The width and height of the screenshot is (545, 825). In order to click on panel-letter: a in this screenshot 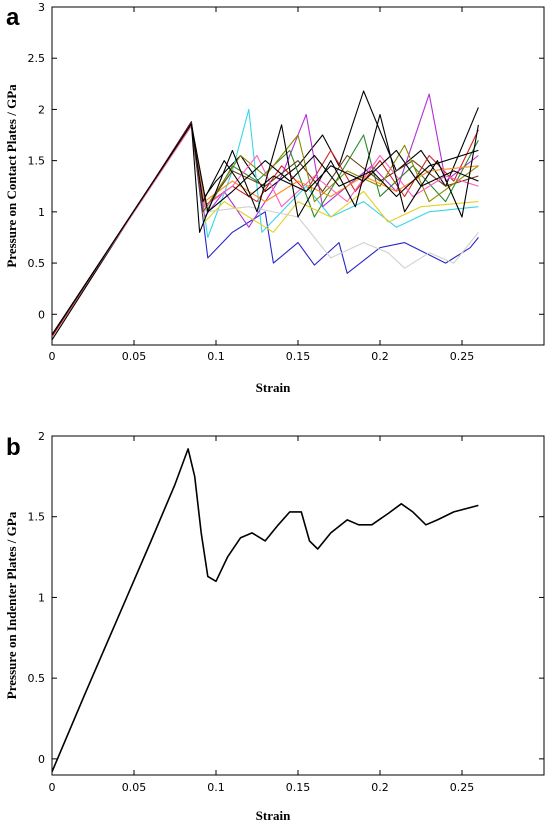, I will do `click(13, 17)`.